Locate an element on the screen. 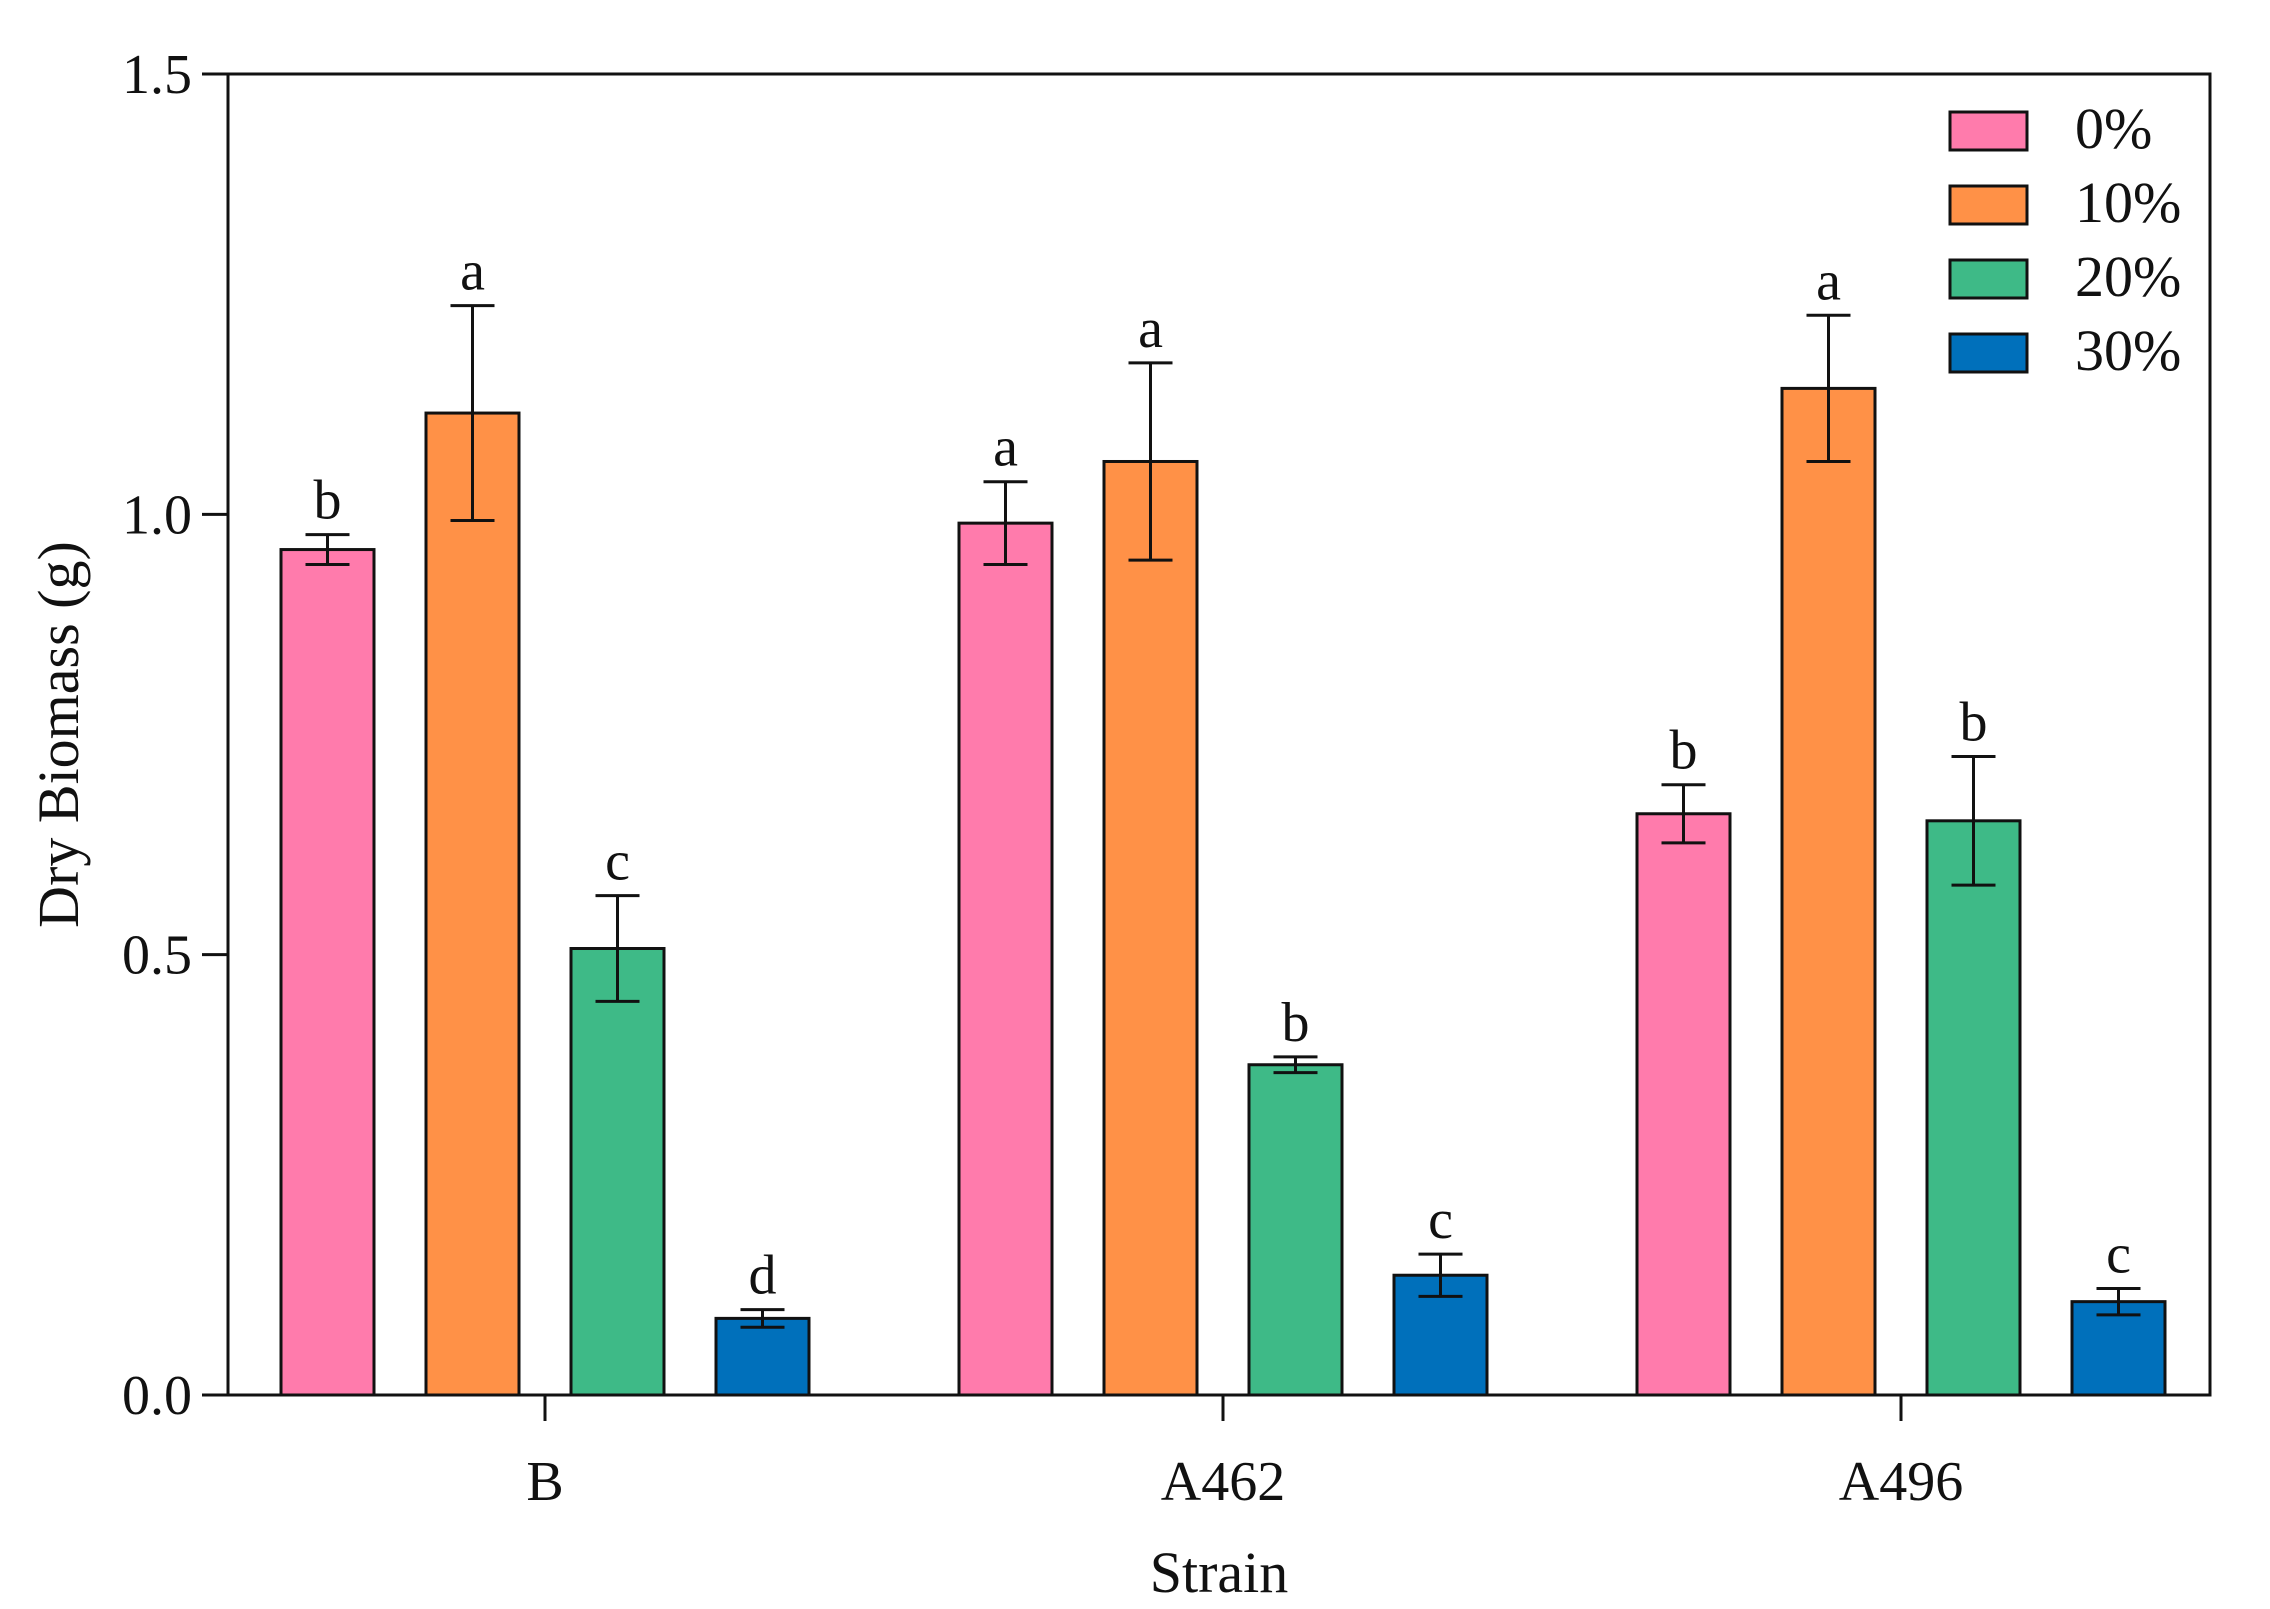  legend-label: 10% is located at coordinates (2128, 202).